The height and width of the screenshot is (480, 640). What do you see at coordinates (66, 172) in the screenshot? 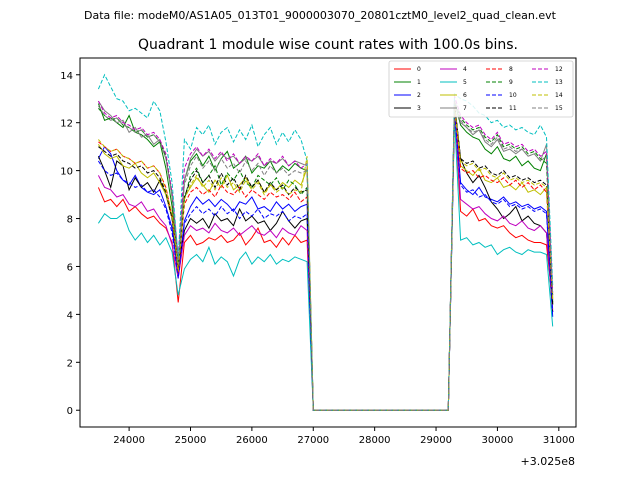
I see `y-tick-label: 10` at bounding box center [66, 172].